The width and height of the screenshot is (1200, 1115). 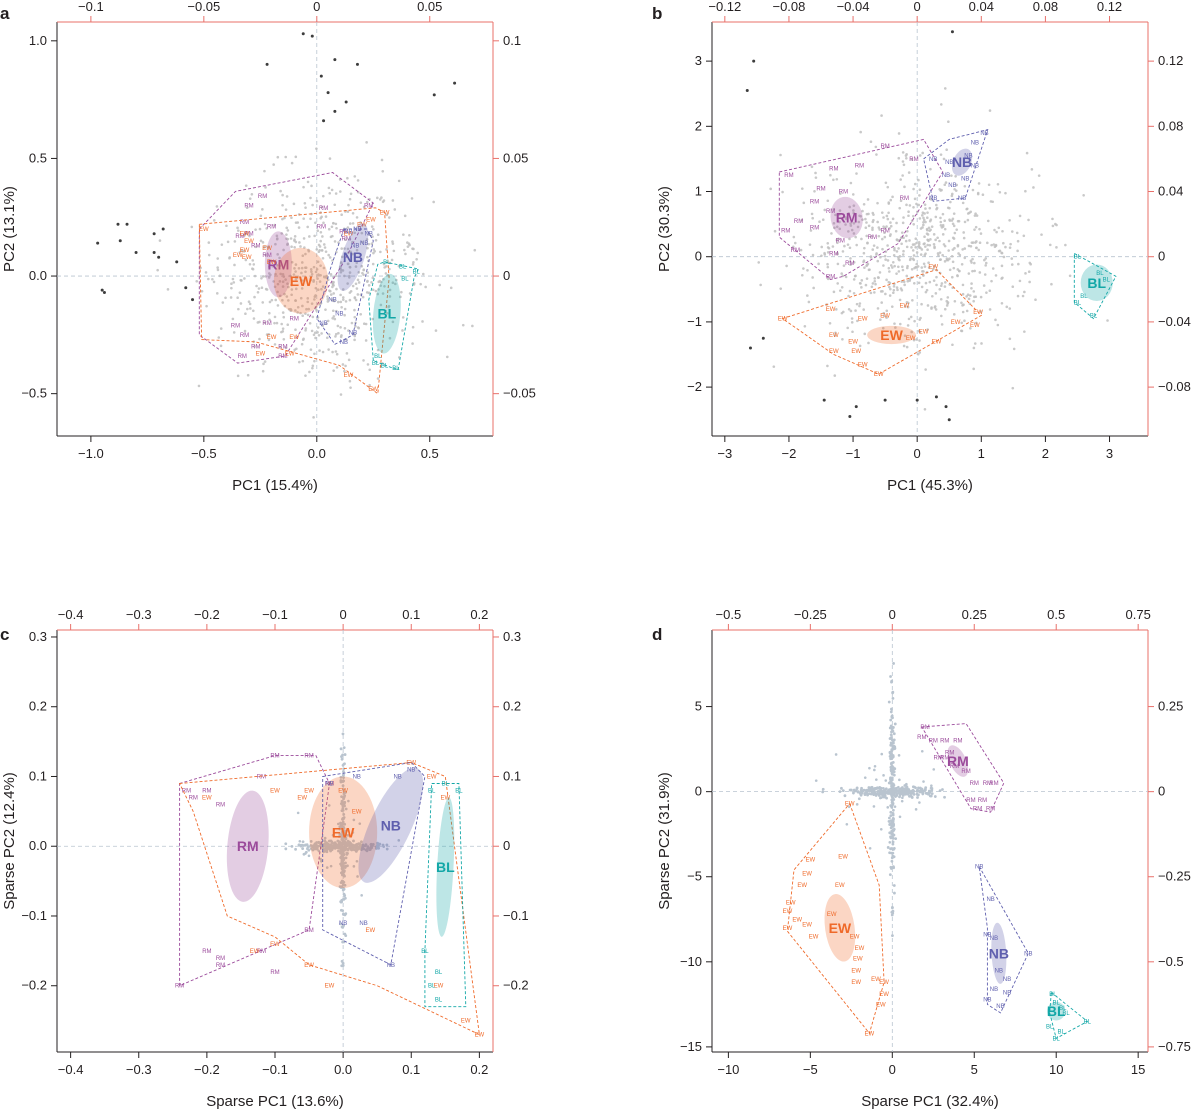 I want to click on top-tick-label: −0.4, so click(x=71, y=614).